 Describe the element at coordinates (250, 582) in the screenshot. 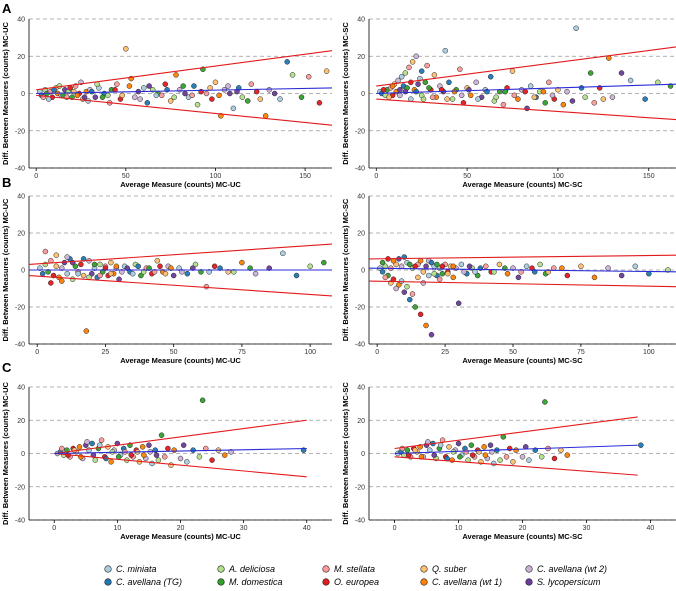

I see `legend-item: M. domestica` at that location.